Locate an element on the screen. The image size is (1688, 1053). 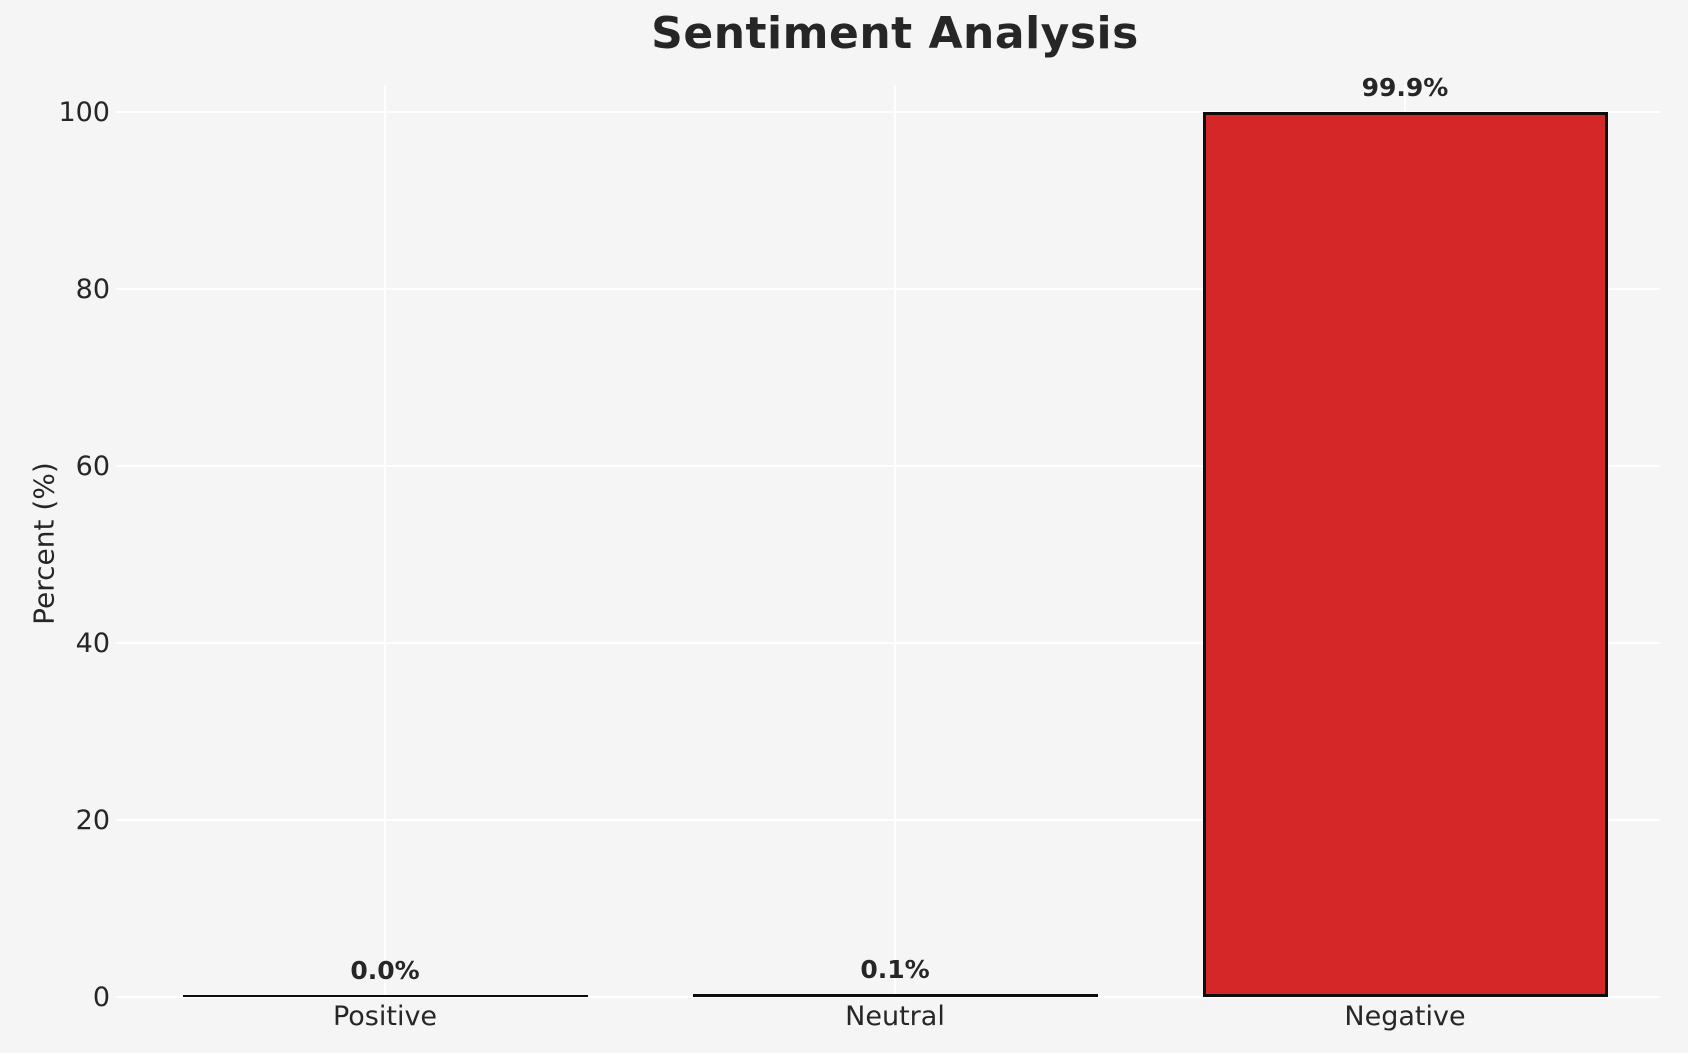
y-gridline is located at coordinates (895, 997).